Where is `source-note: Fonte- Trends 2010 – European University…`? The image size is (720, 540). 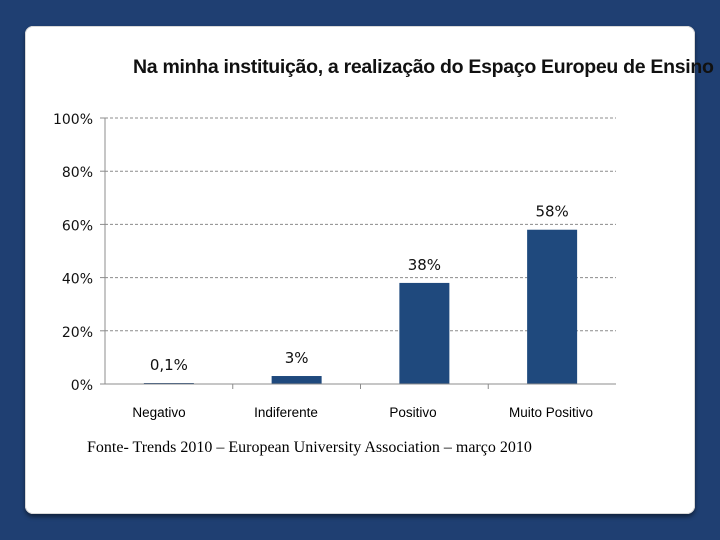 source-note: Fonte- Trends 2010 – European University… is located at coordinates (309, 447).